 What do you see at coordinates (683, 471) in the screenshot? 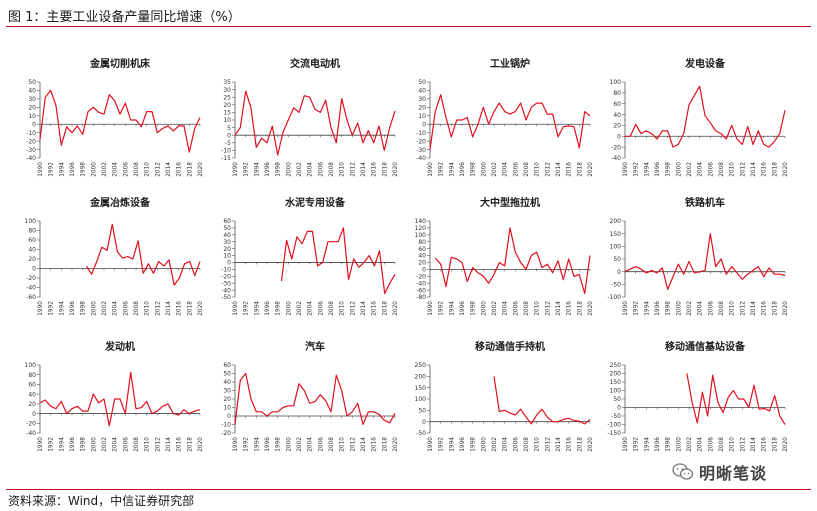
I see `wechat-icon` at bounding box center [683, 471].